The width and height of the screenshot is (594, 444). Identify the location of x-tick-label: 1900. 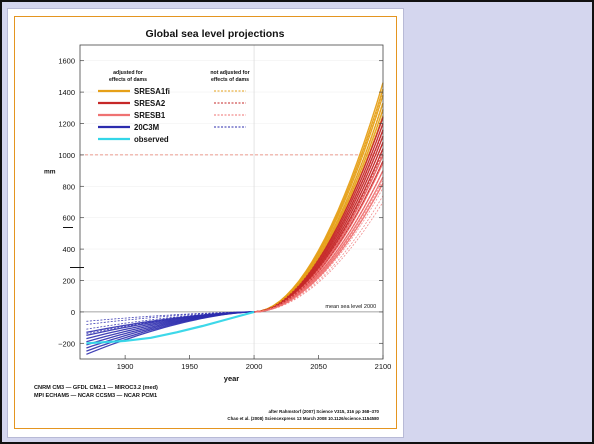
(125, 366).